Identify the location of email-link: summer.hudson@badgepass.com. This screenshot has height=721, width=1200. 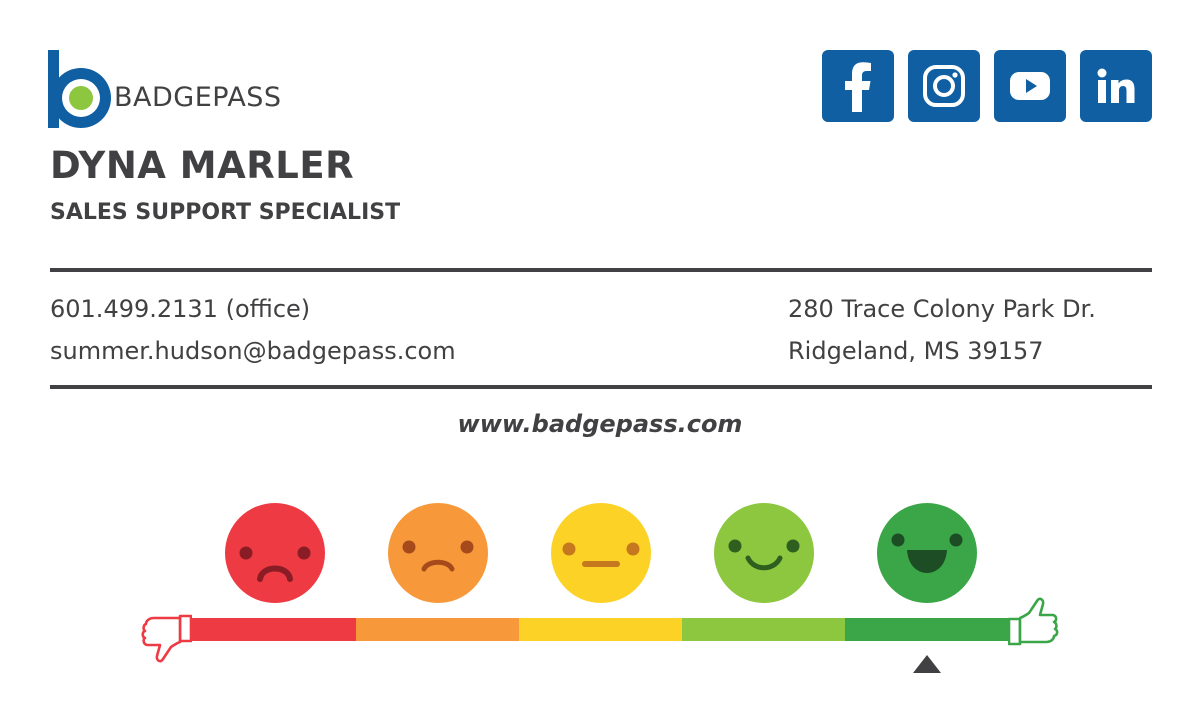
(253, 351).